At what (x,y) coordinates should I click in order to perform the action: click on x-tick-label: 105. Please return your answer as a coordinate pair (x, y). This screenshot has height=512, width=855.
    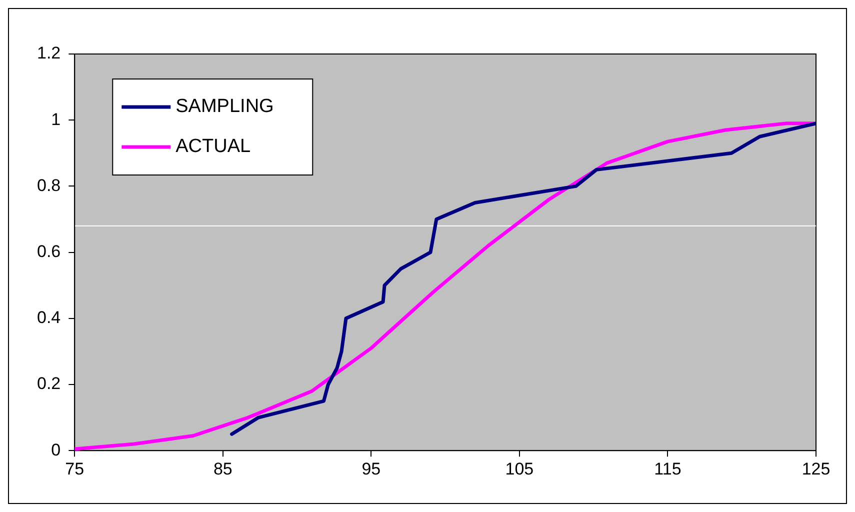
    Looking at the image, I should click on (519, 468).